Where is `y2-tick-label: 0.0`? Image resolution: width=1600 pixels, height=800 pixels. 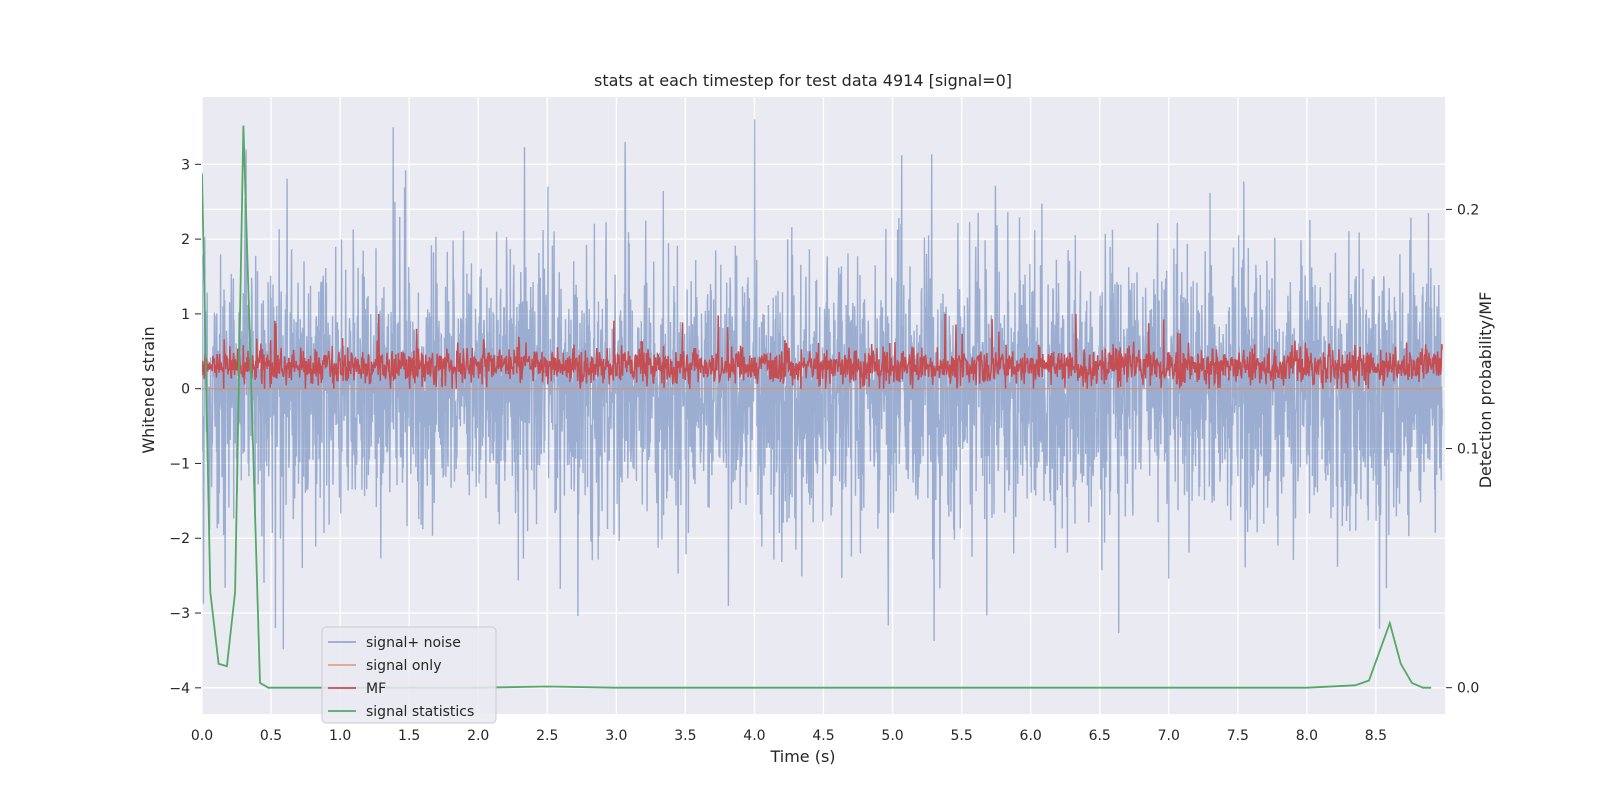 y2-tick-label: 0.0 is located at coordinates (1468, 689).